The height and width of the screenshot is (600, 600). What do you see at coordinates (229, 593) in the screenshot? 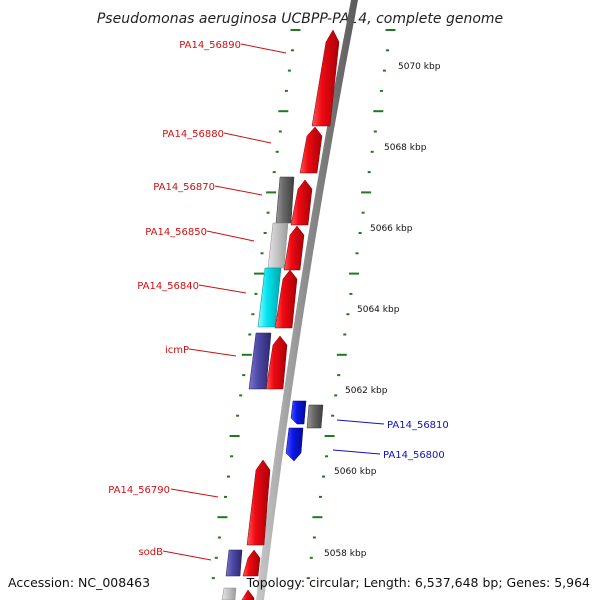
I see `gene-bottom-light` at bounding box center [229, 593].